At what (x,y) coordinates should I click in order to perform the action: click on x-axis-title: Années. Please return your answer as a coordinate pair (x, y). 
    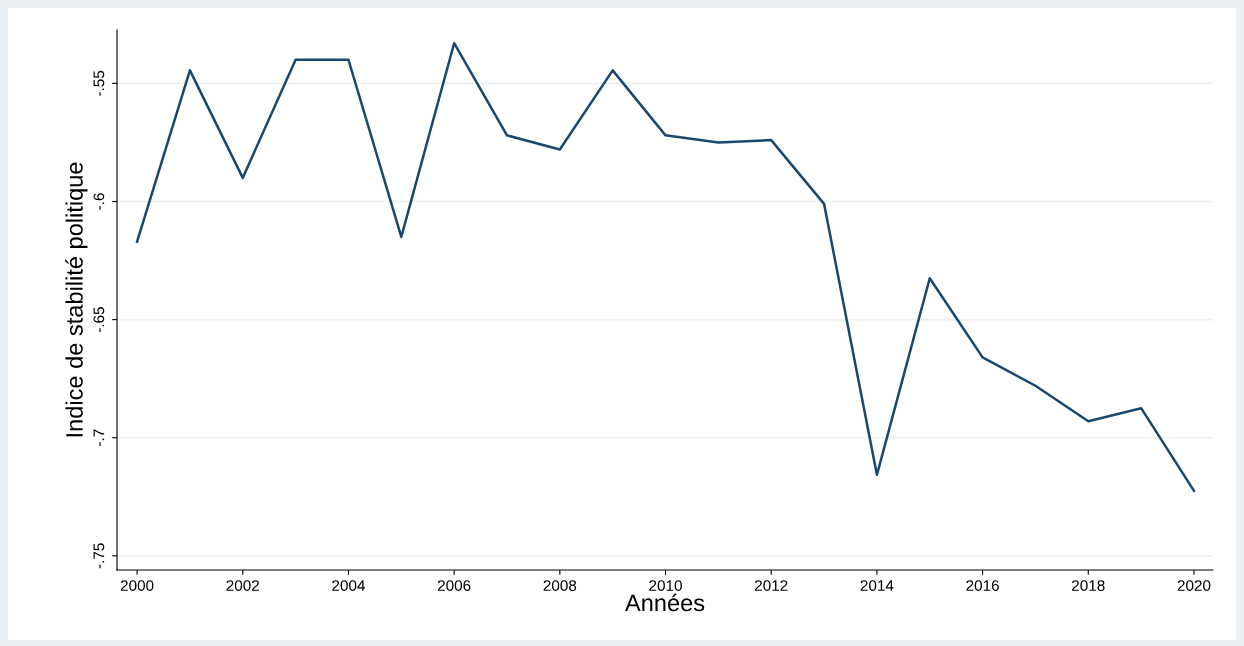
    Looking at the image, I should click on (665, 602).